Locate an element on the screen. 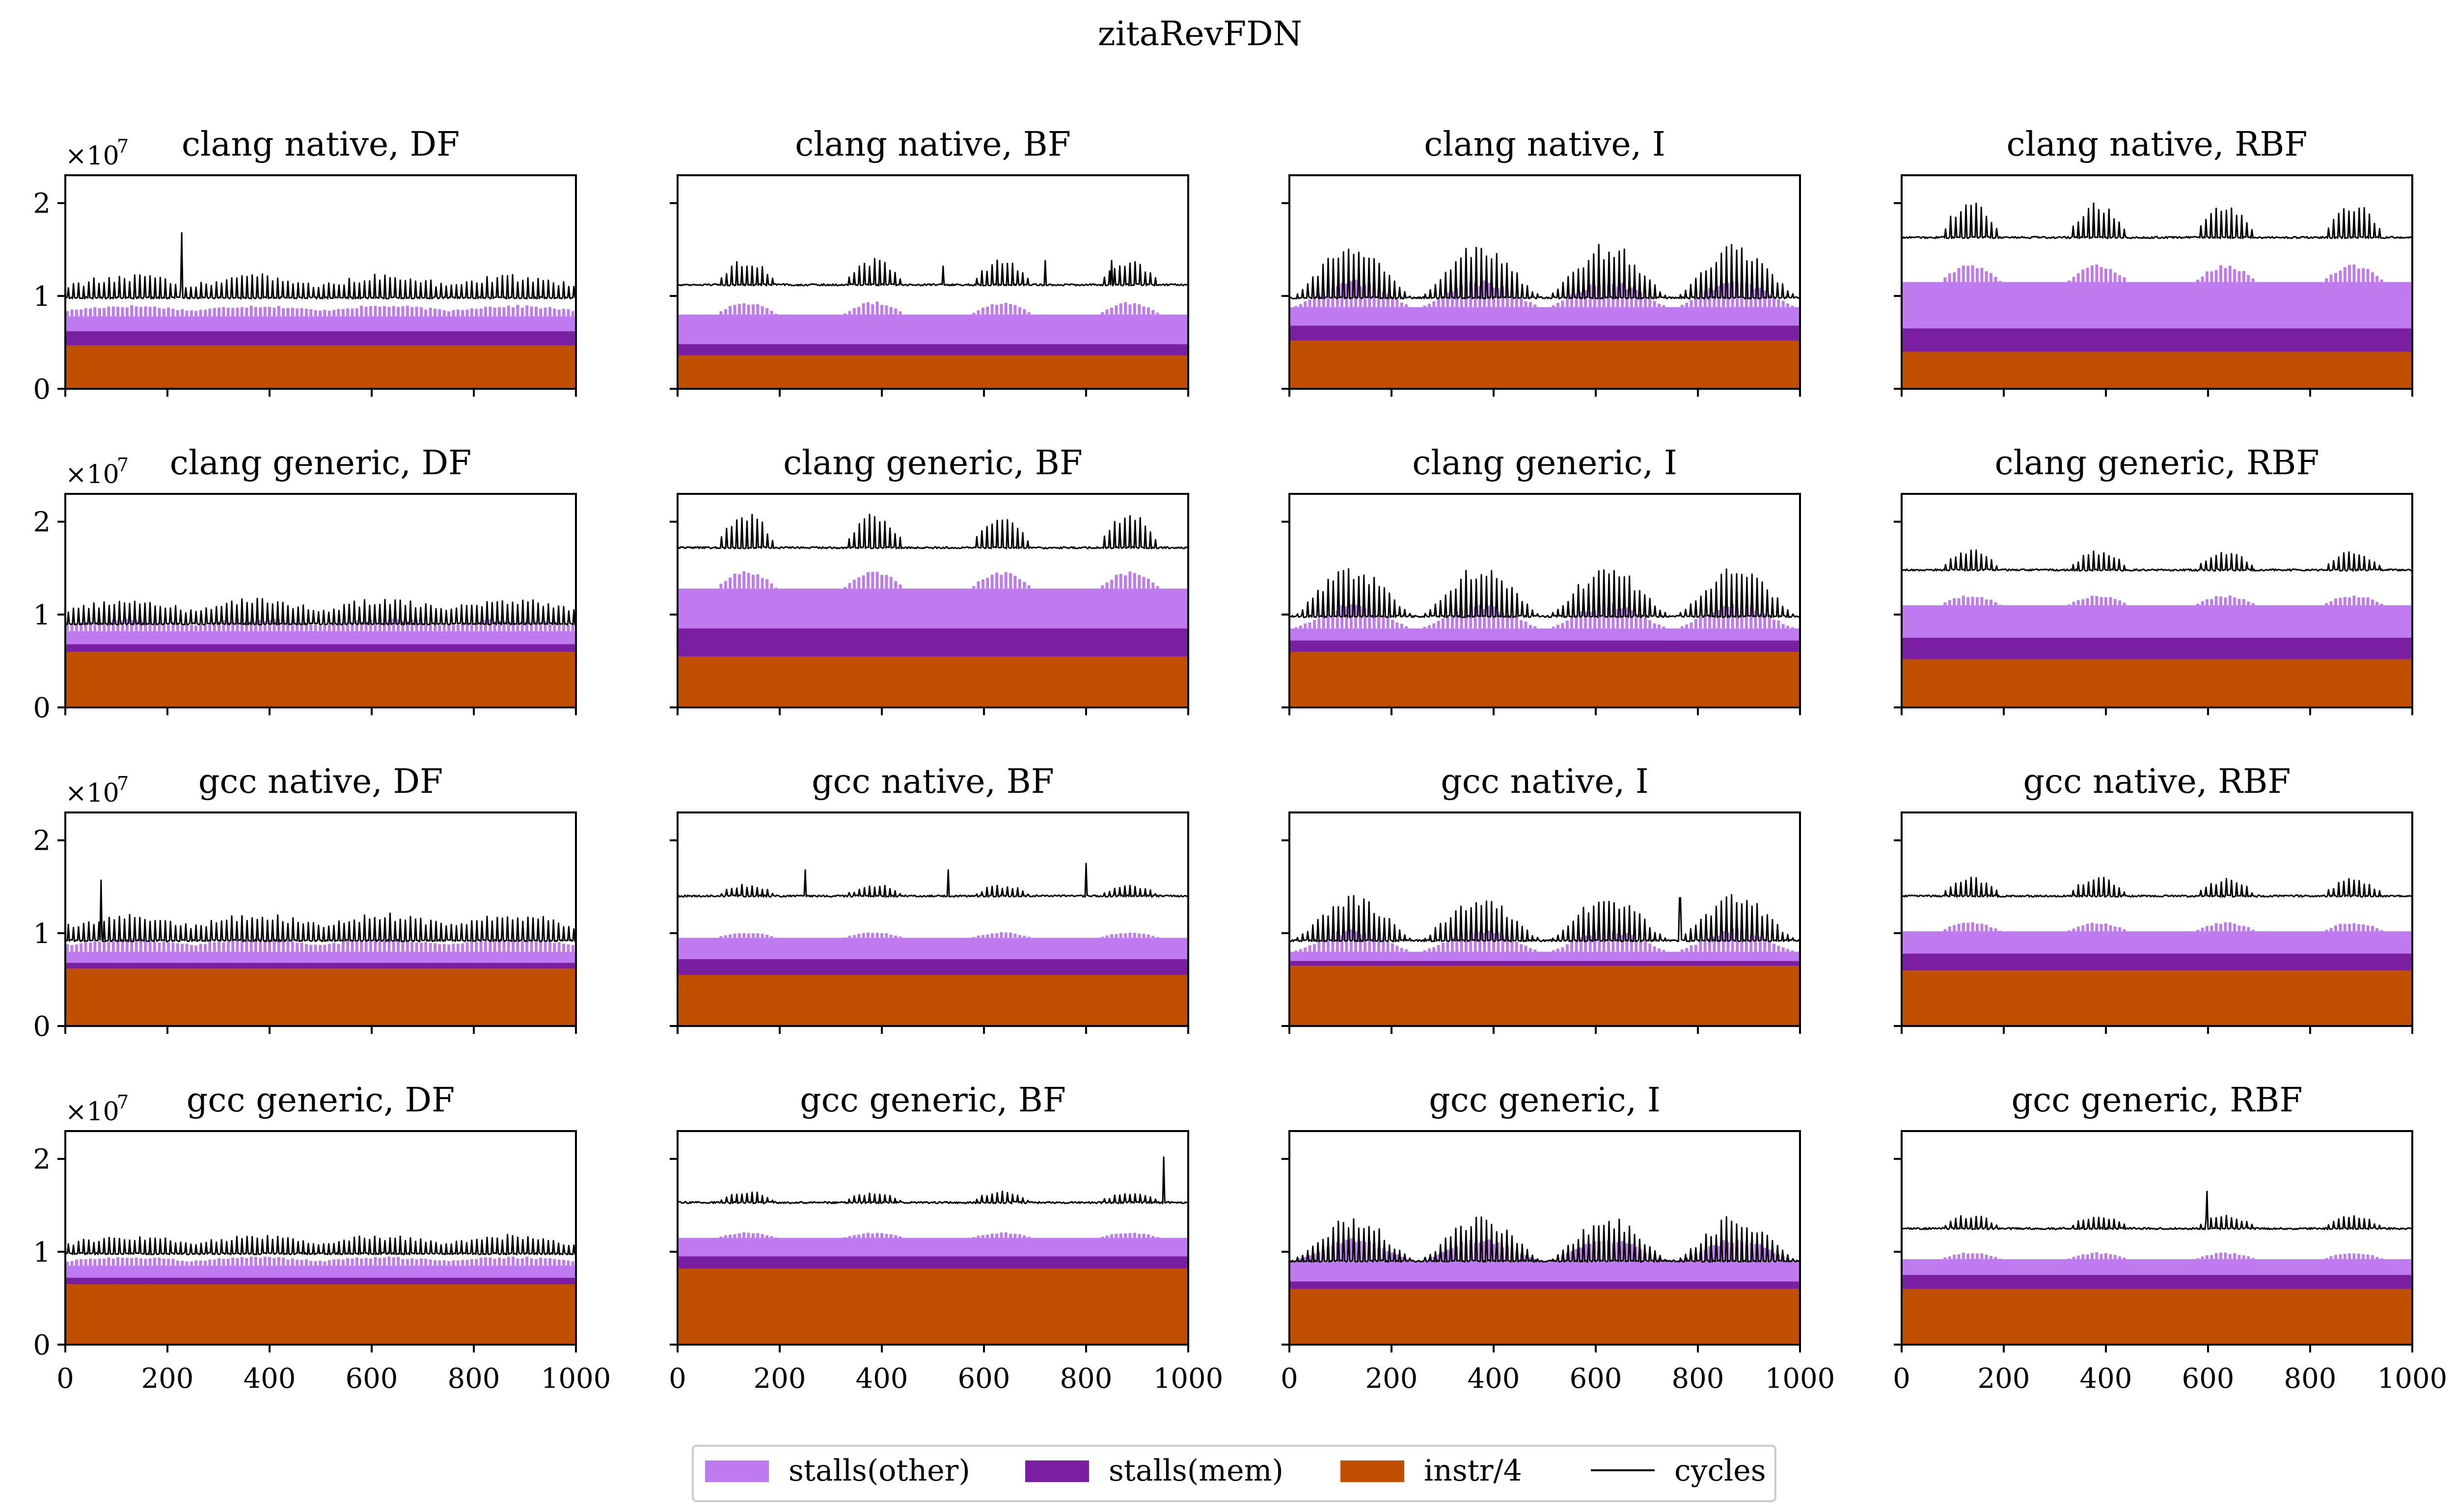 This screenshot has height=1512, width=2455. legend: stalls(other) stalls(mem) instr/4 cycles is located at coordinates (1234, 1474).